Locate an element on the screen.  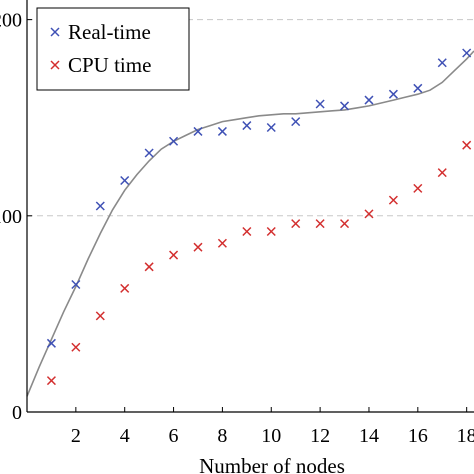
x-axis-title: Number of nodes is located at coordinates (272, 464).